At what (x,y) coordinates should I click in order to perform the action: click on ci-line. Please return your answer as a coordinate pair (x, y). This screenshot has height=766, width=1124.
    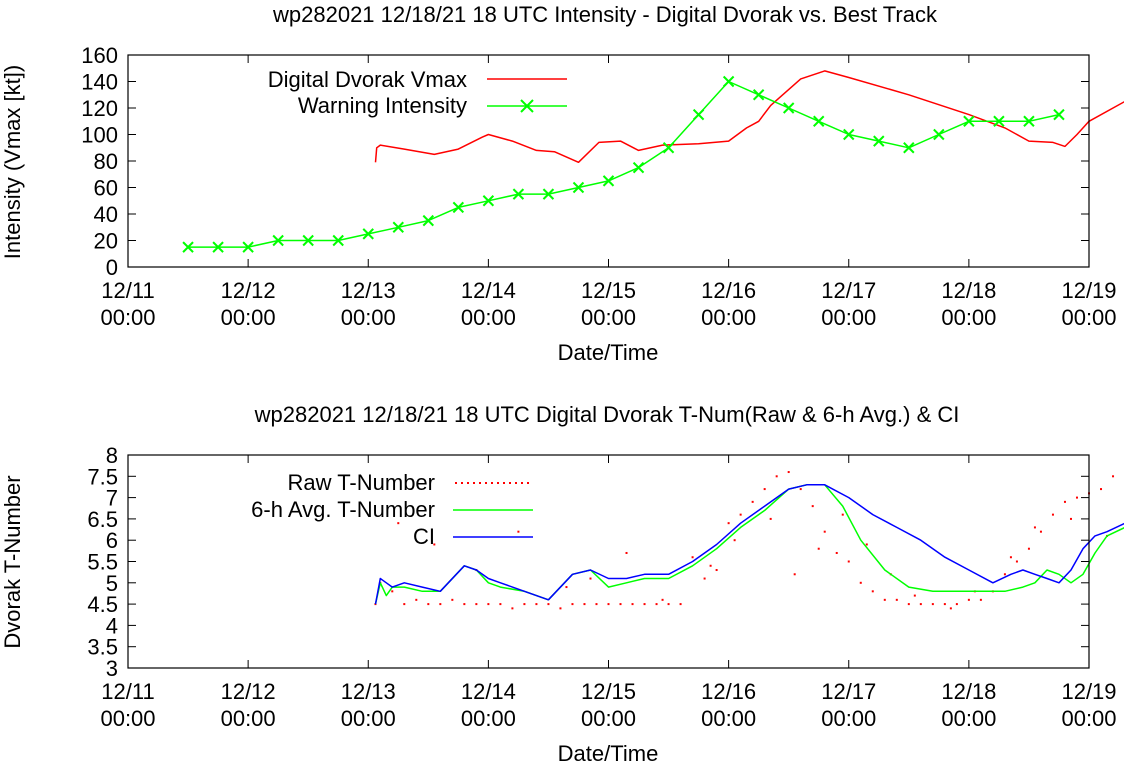
    Looking at the image, I should click on (749, 544).